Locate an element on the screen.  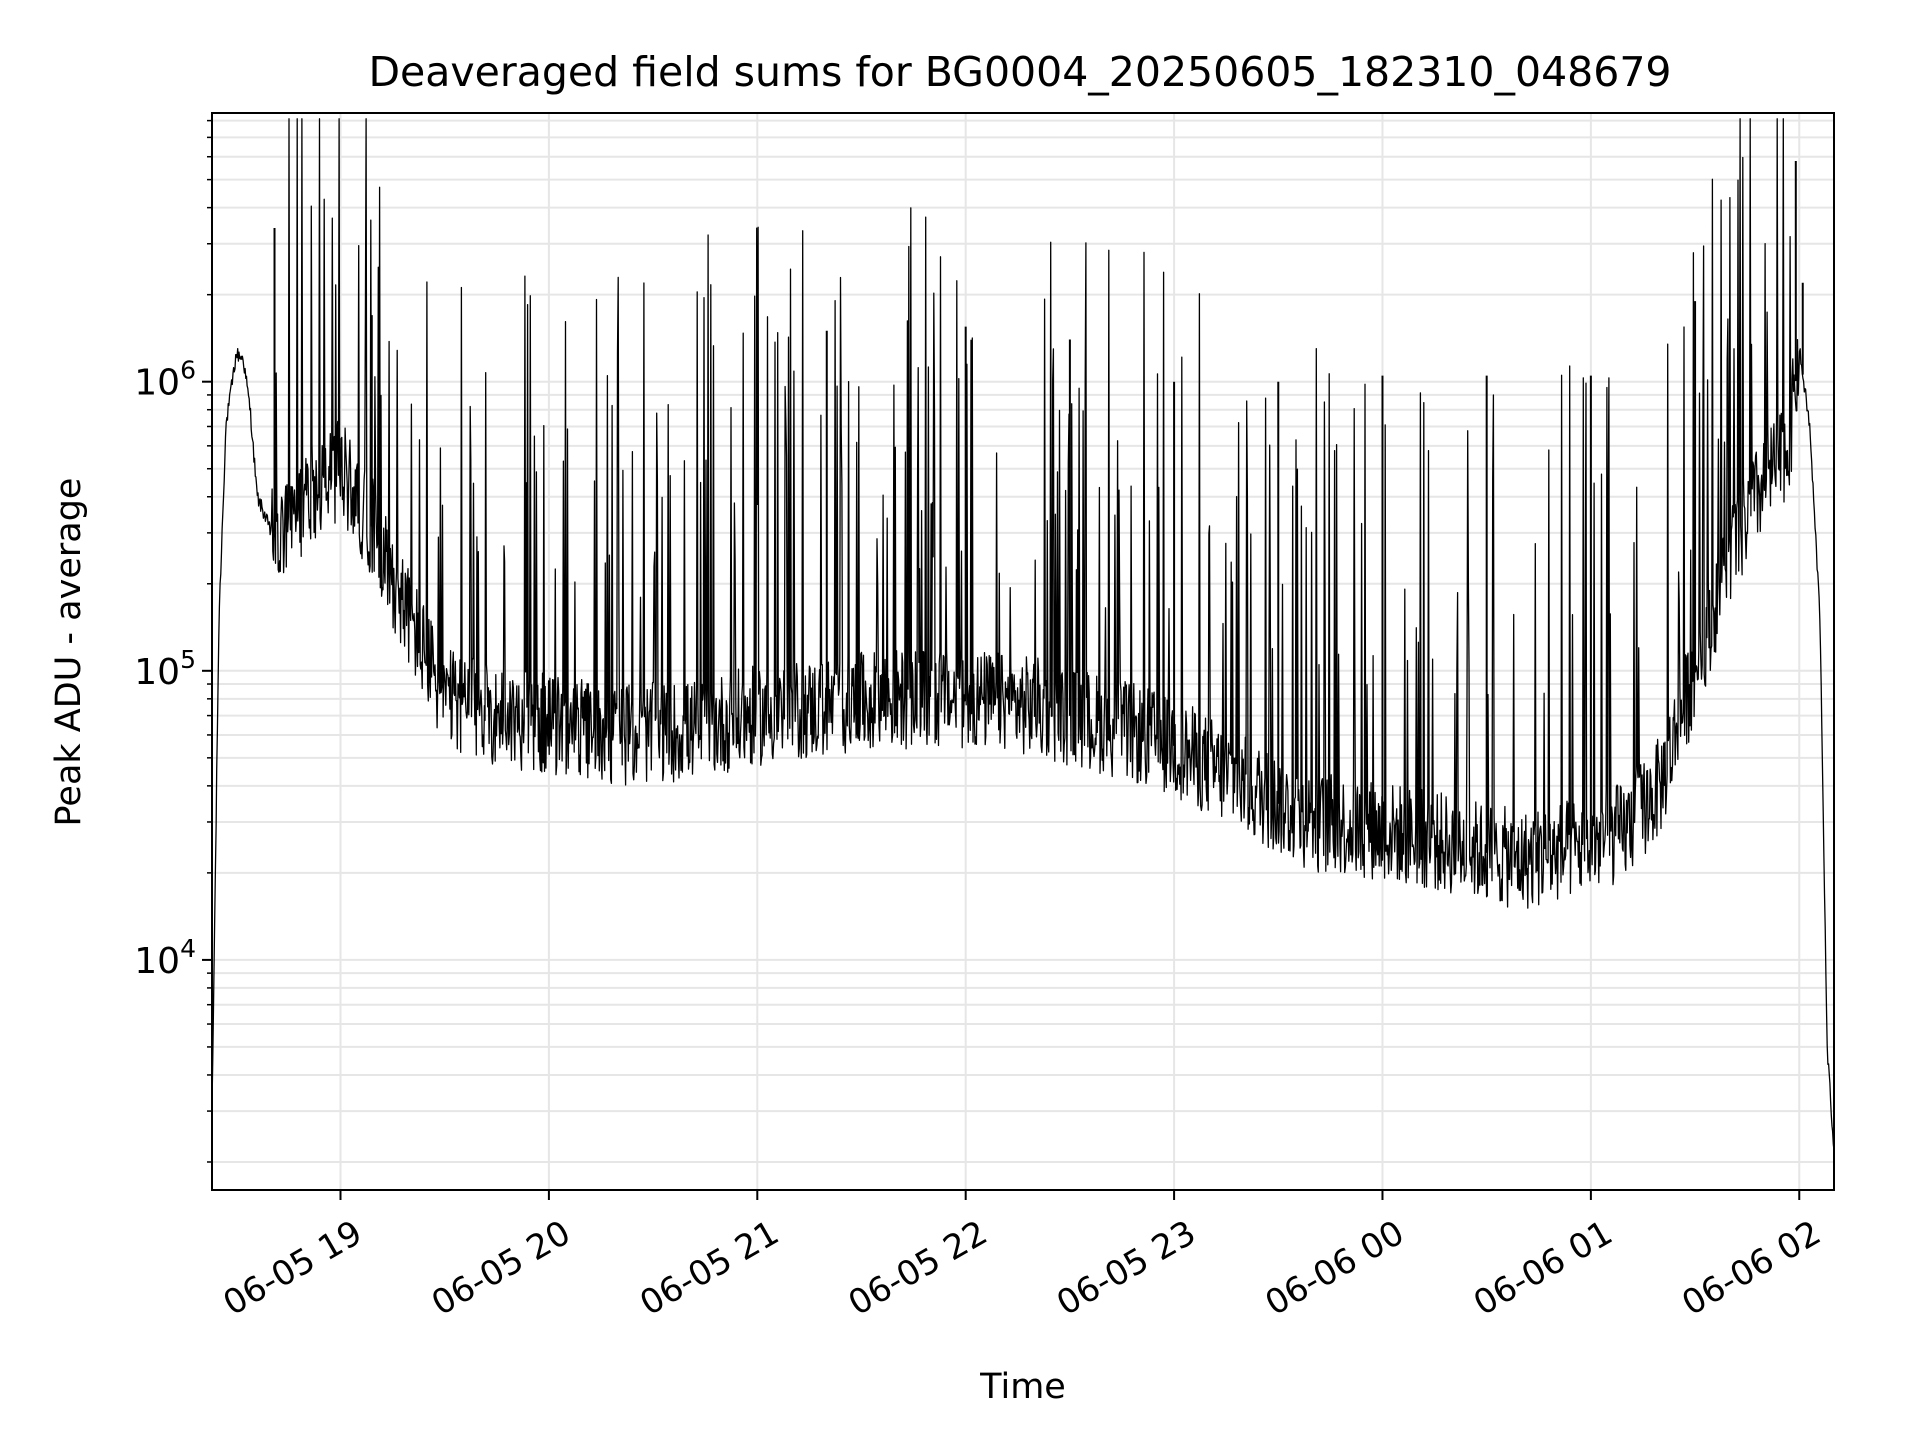
y-ticks: 10⁴ 10⁵ 10⁶ is located at coordinates (173, 641).